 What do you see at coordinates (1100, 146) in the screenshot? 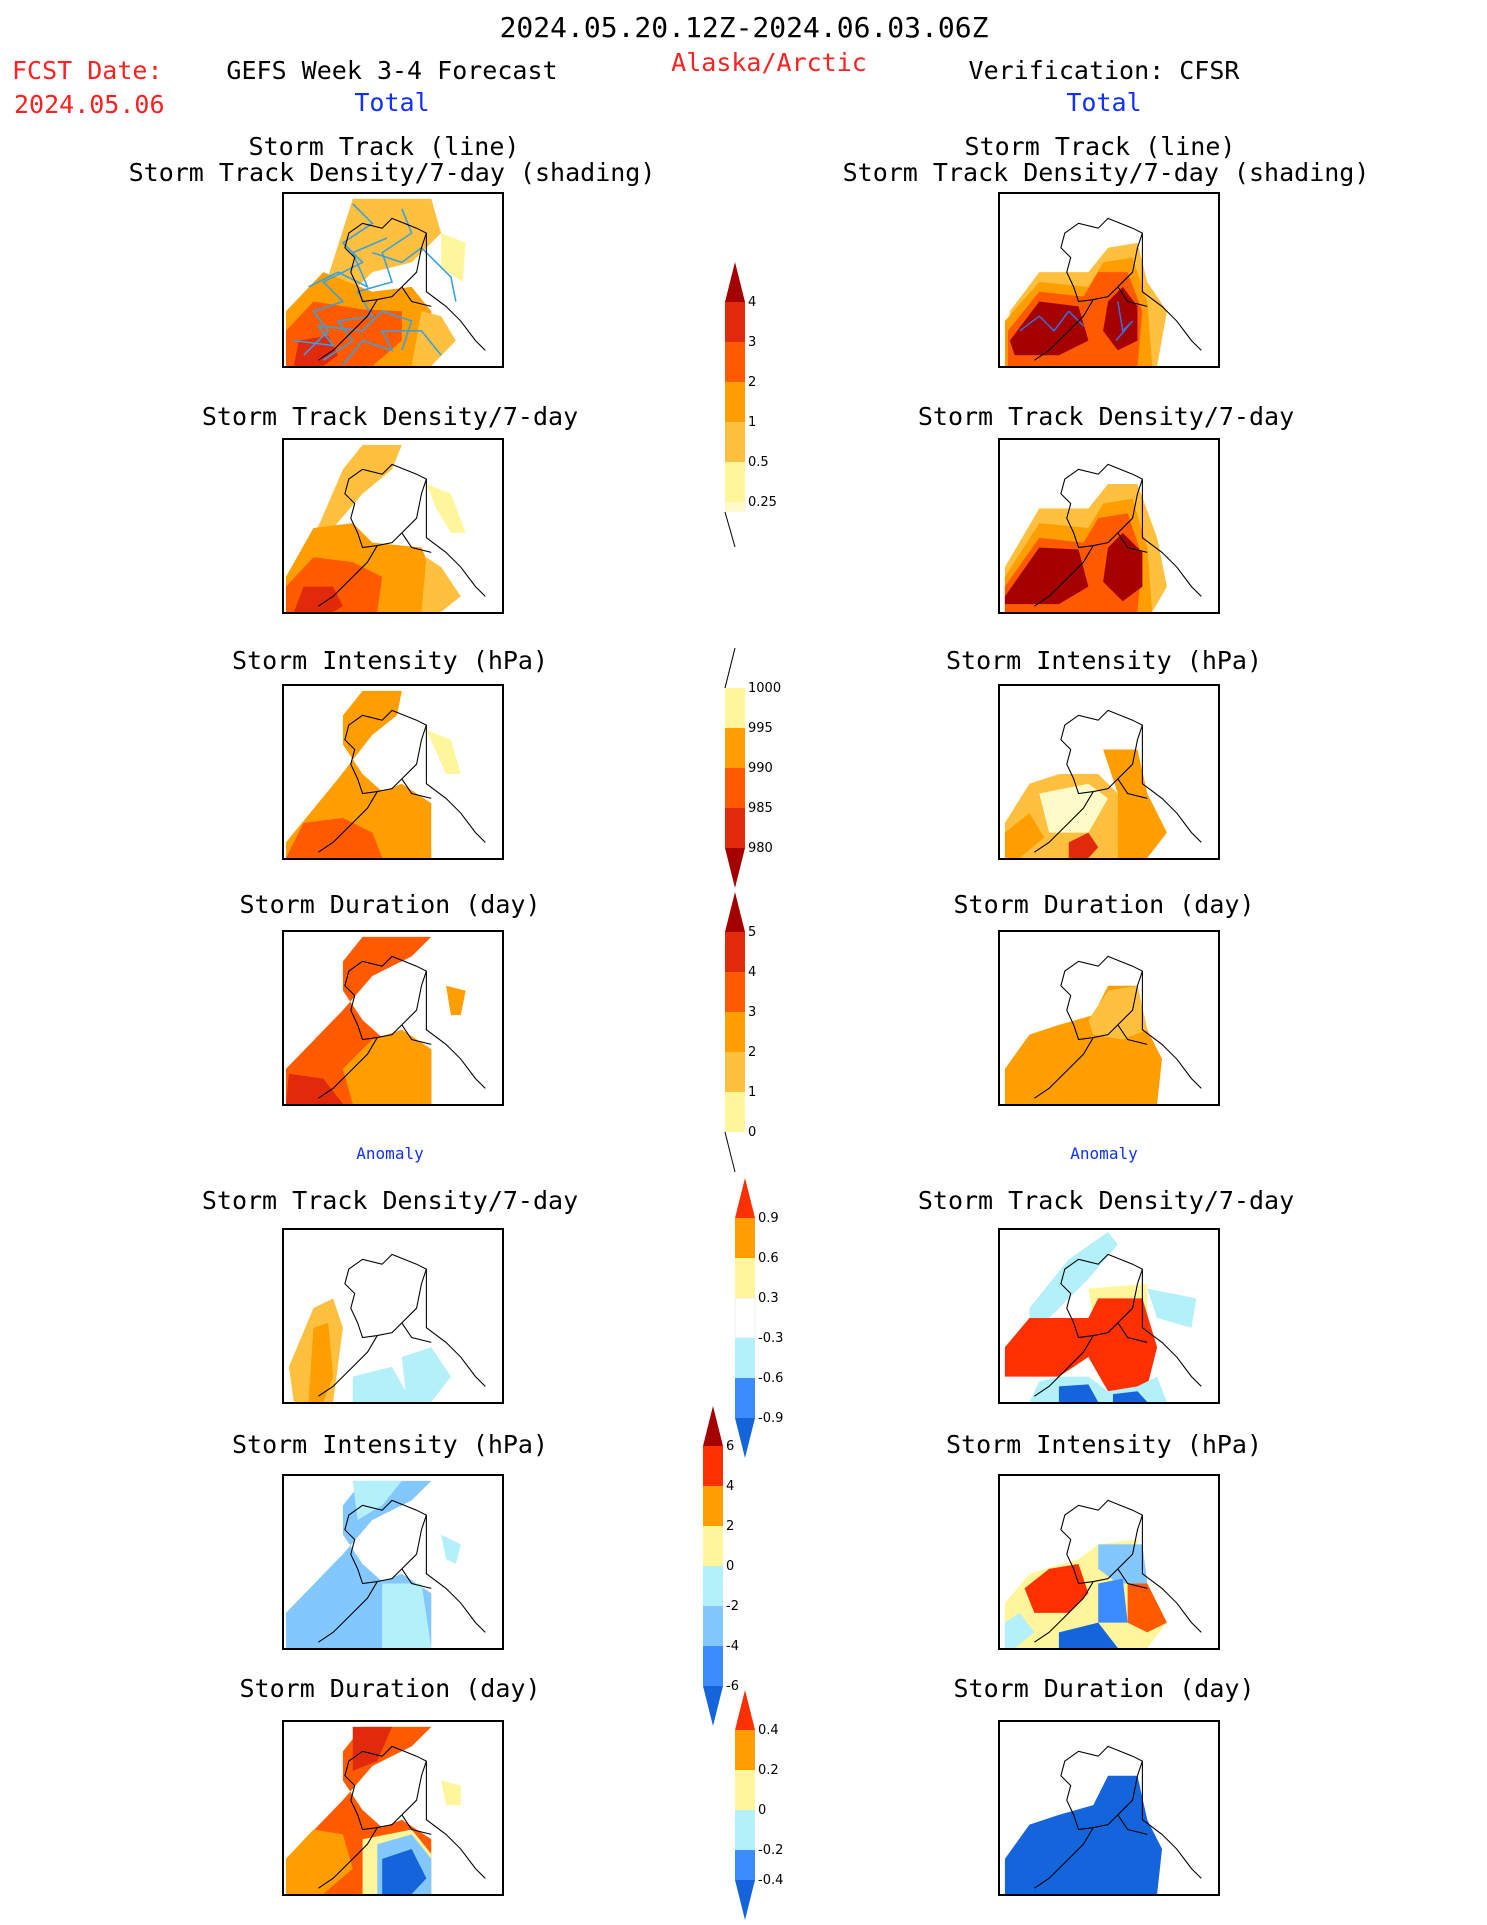
I see `title-track-line-right: Storm Track (line)` at bounding box center [1100, 146].